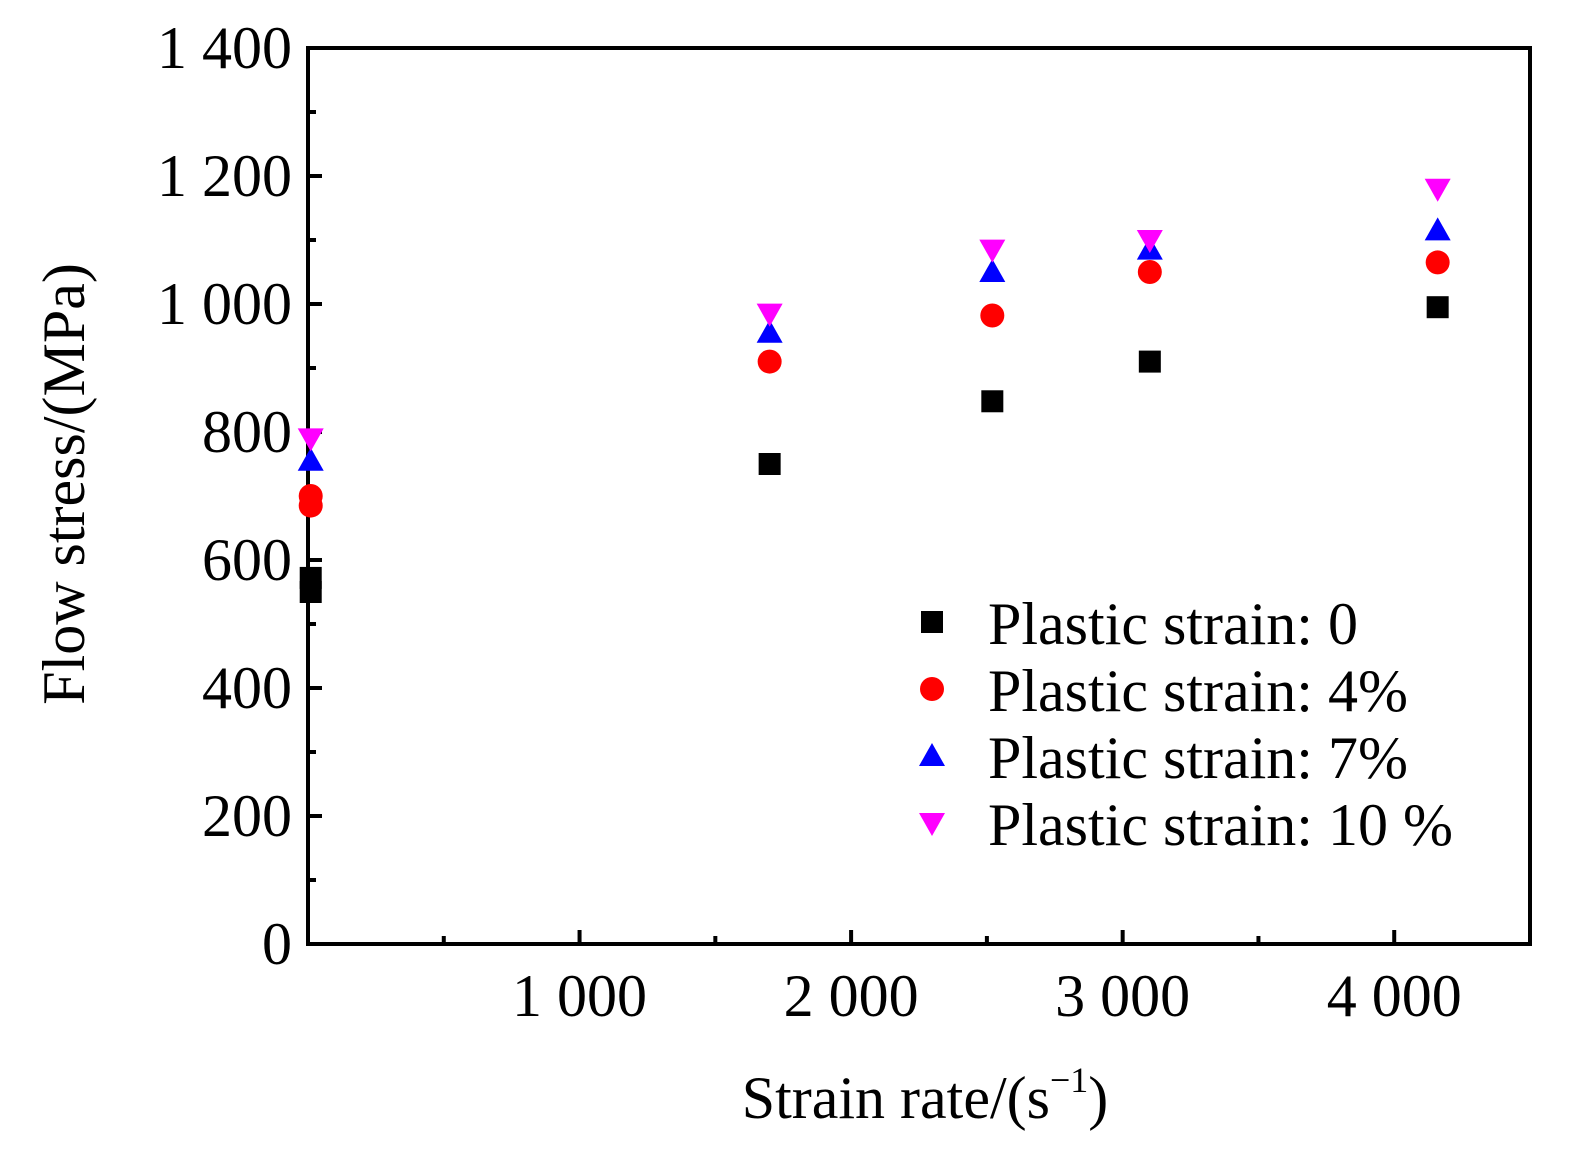 The image size is (1572, 1164). What do you see at coordinates (247, 688) in the screenshot?
I see `y-tick-label: 400` at bounding box center [247, 688].